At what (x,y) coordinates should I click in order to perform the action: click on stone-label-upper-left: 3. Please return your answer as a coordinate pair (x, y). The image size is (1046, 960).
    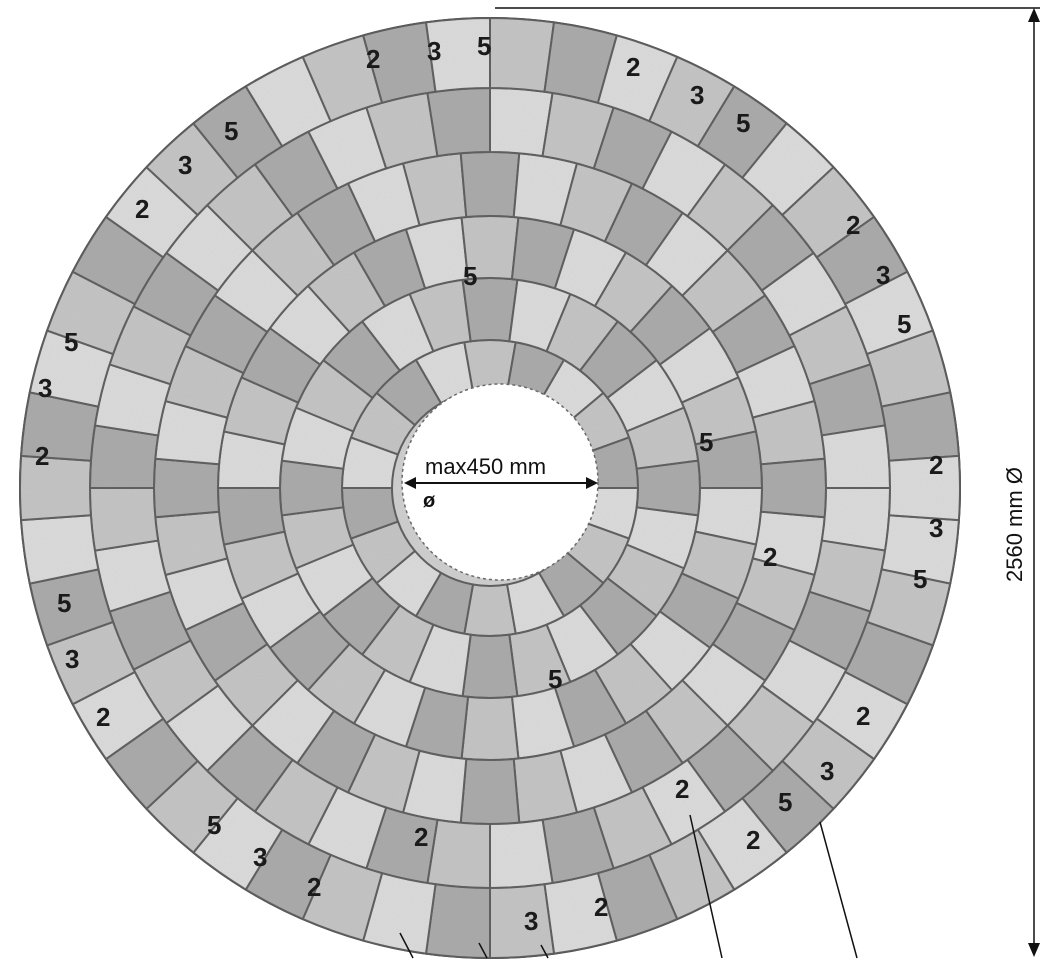
    Looking at the image, I should click on (185, 165).